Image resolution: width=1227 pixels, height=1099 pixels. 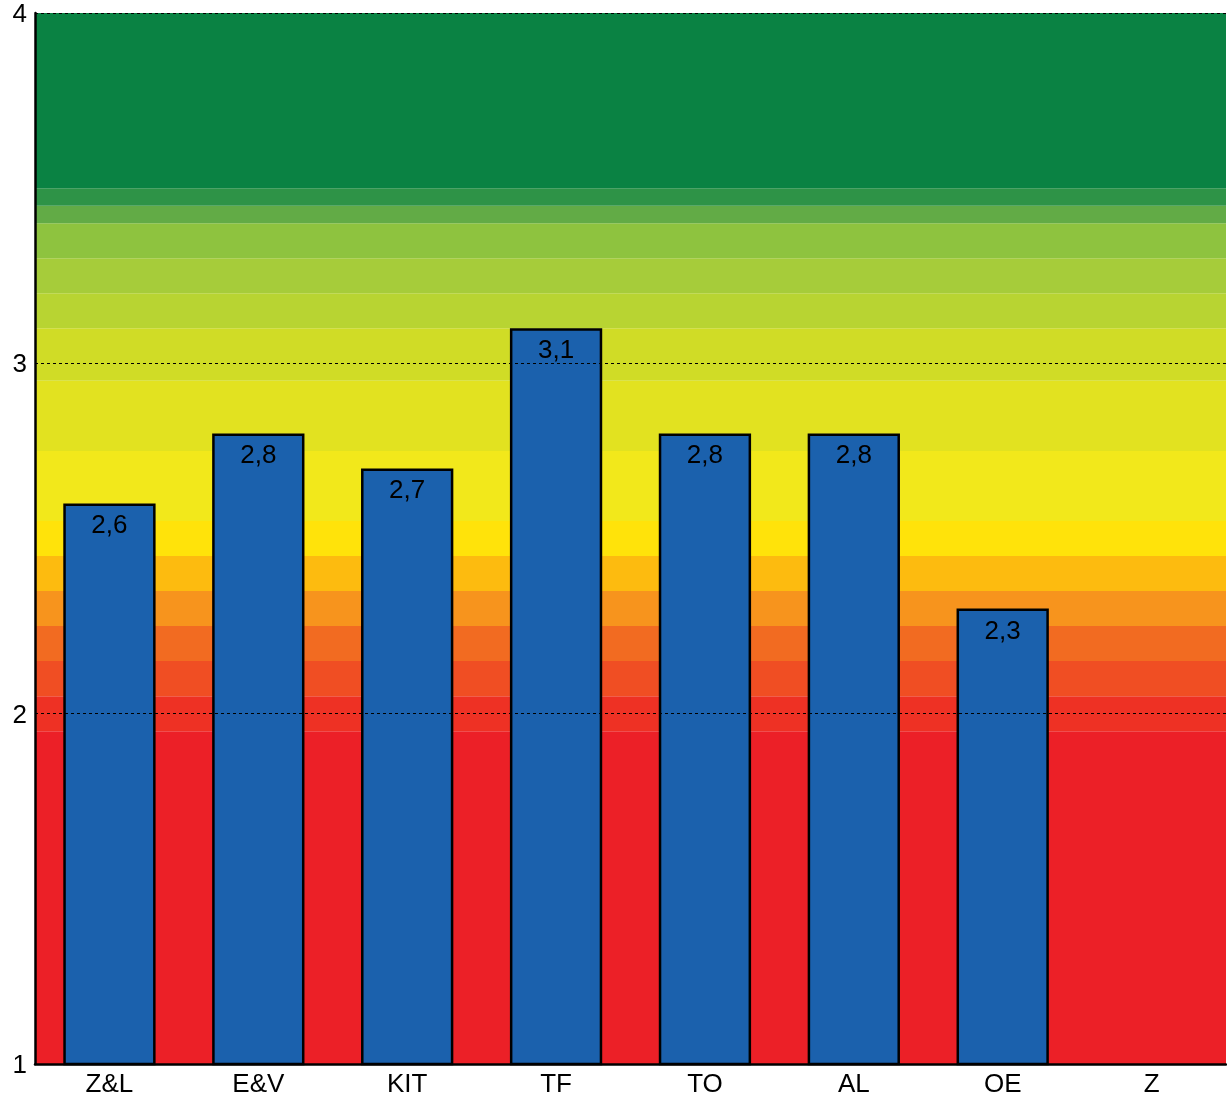 I want to click on y-tick-label: 2, so click(x=19, y=713).